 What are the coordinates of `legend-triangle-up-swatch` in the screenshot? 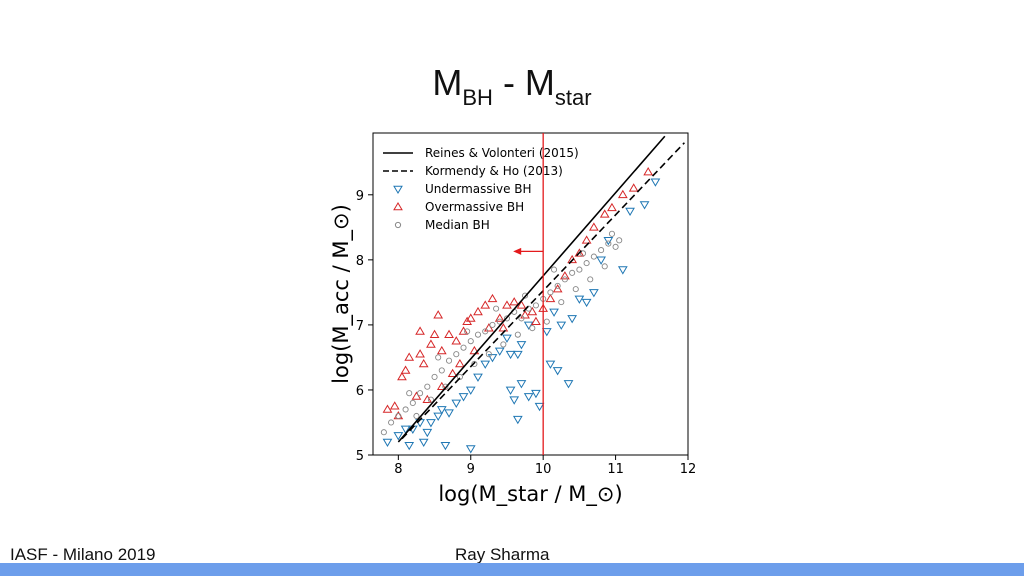 It's located at (398, 206).